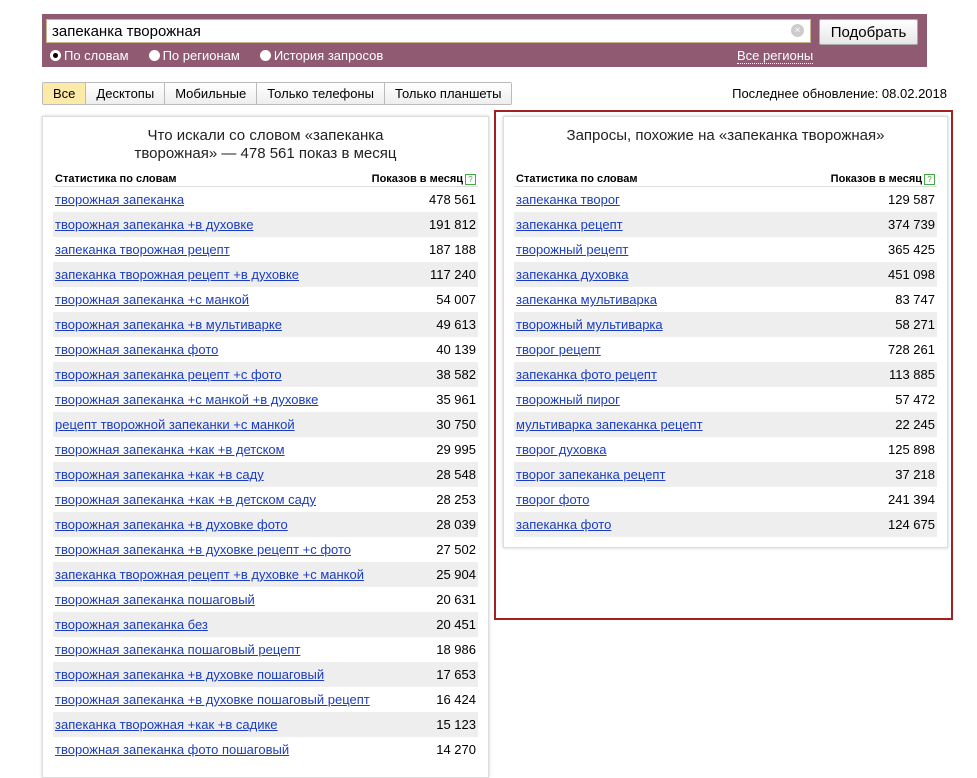  Describe the element at coordinates (568, 399) in the screenshot. I see `keyword-link: творожный пирог` at that location.